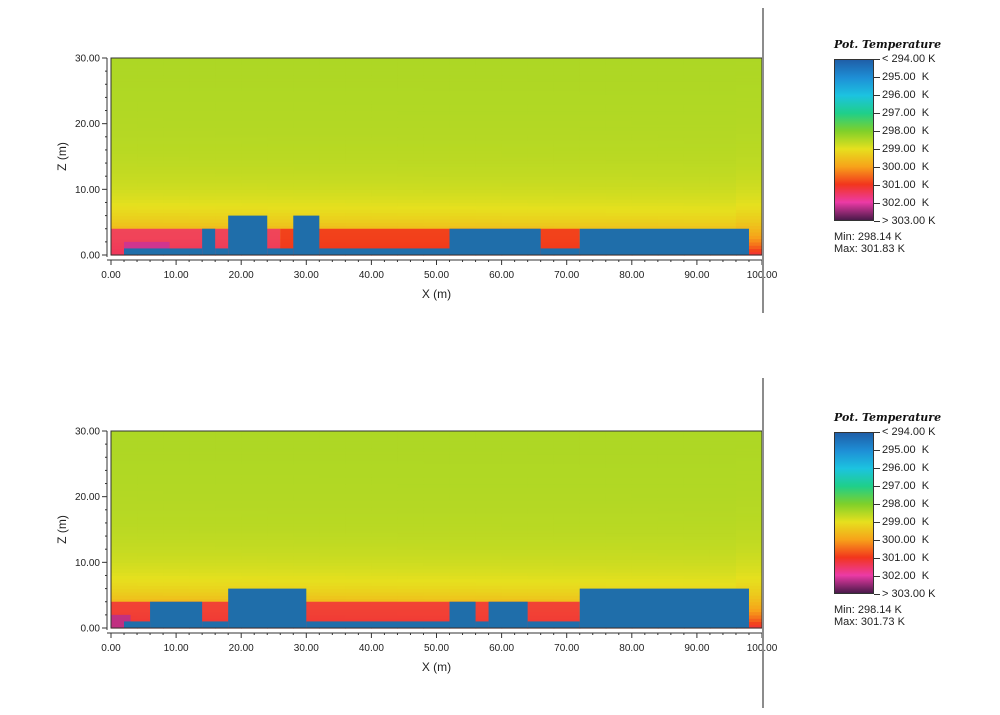 The height and width of the screenshot is (715, 1000). I want to click on colorbar-label: 296.00 K, so click(906, 468).